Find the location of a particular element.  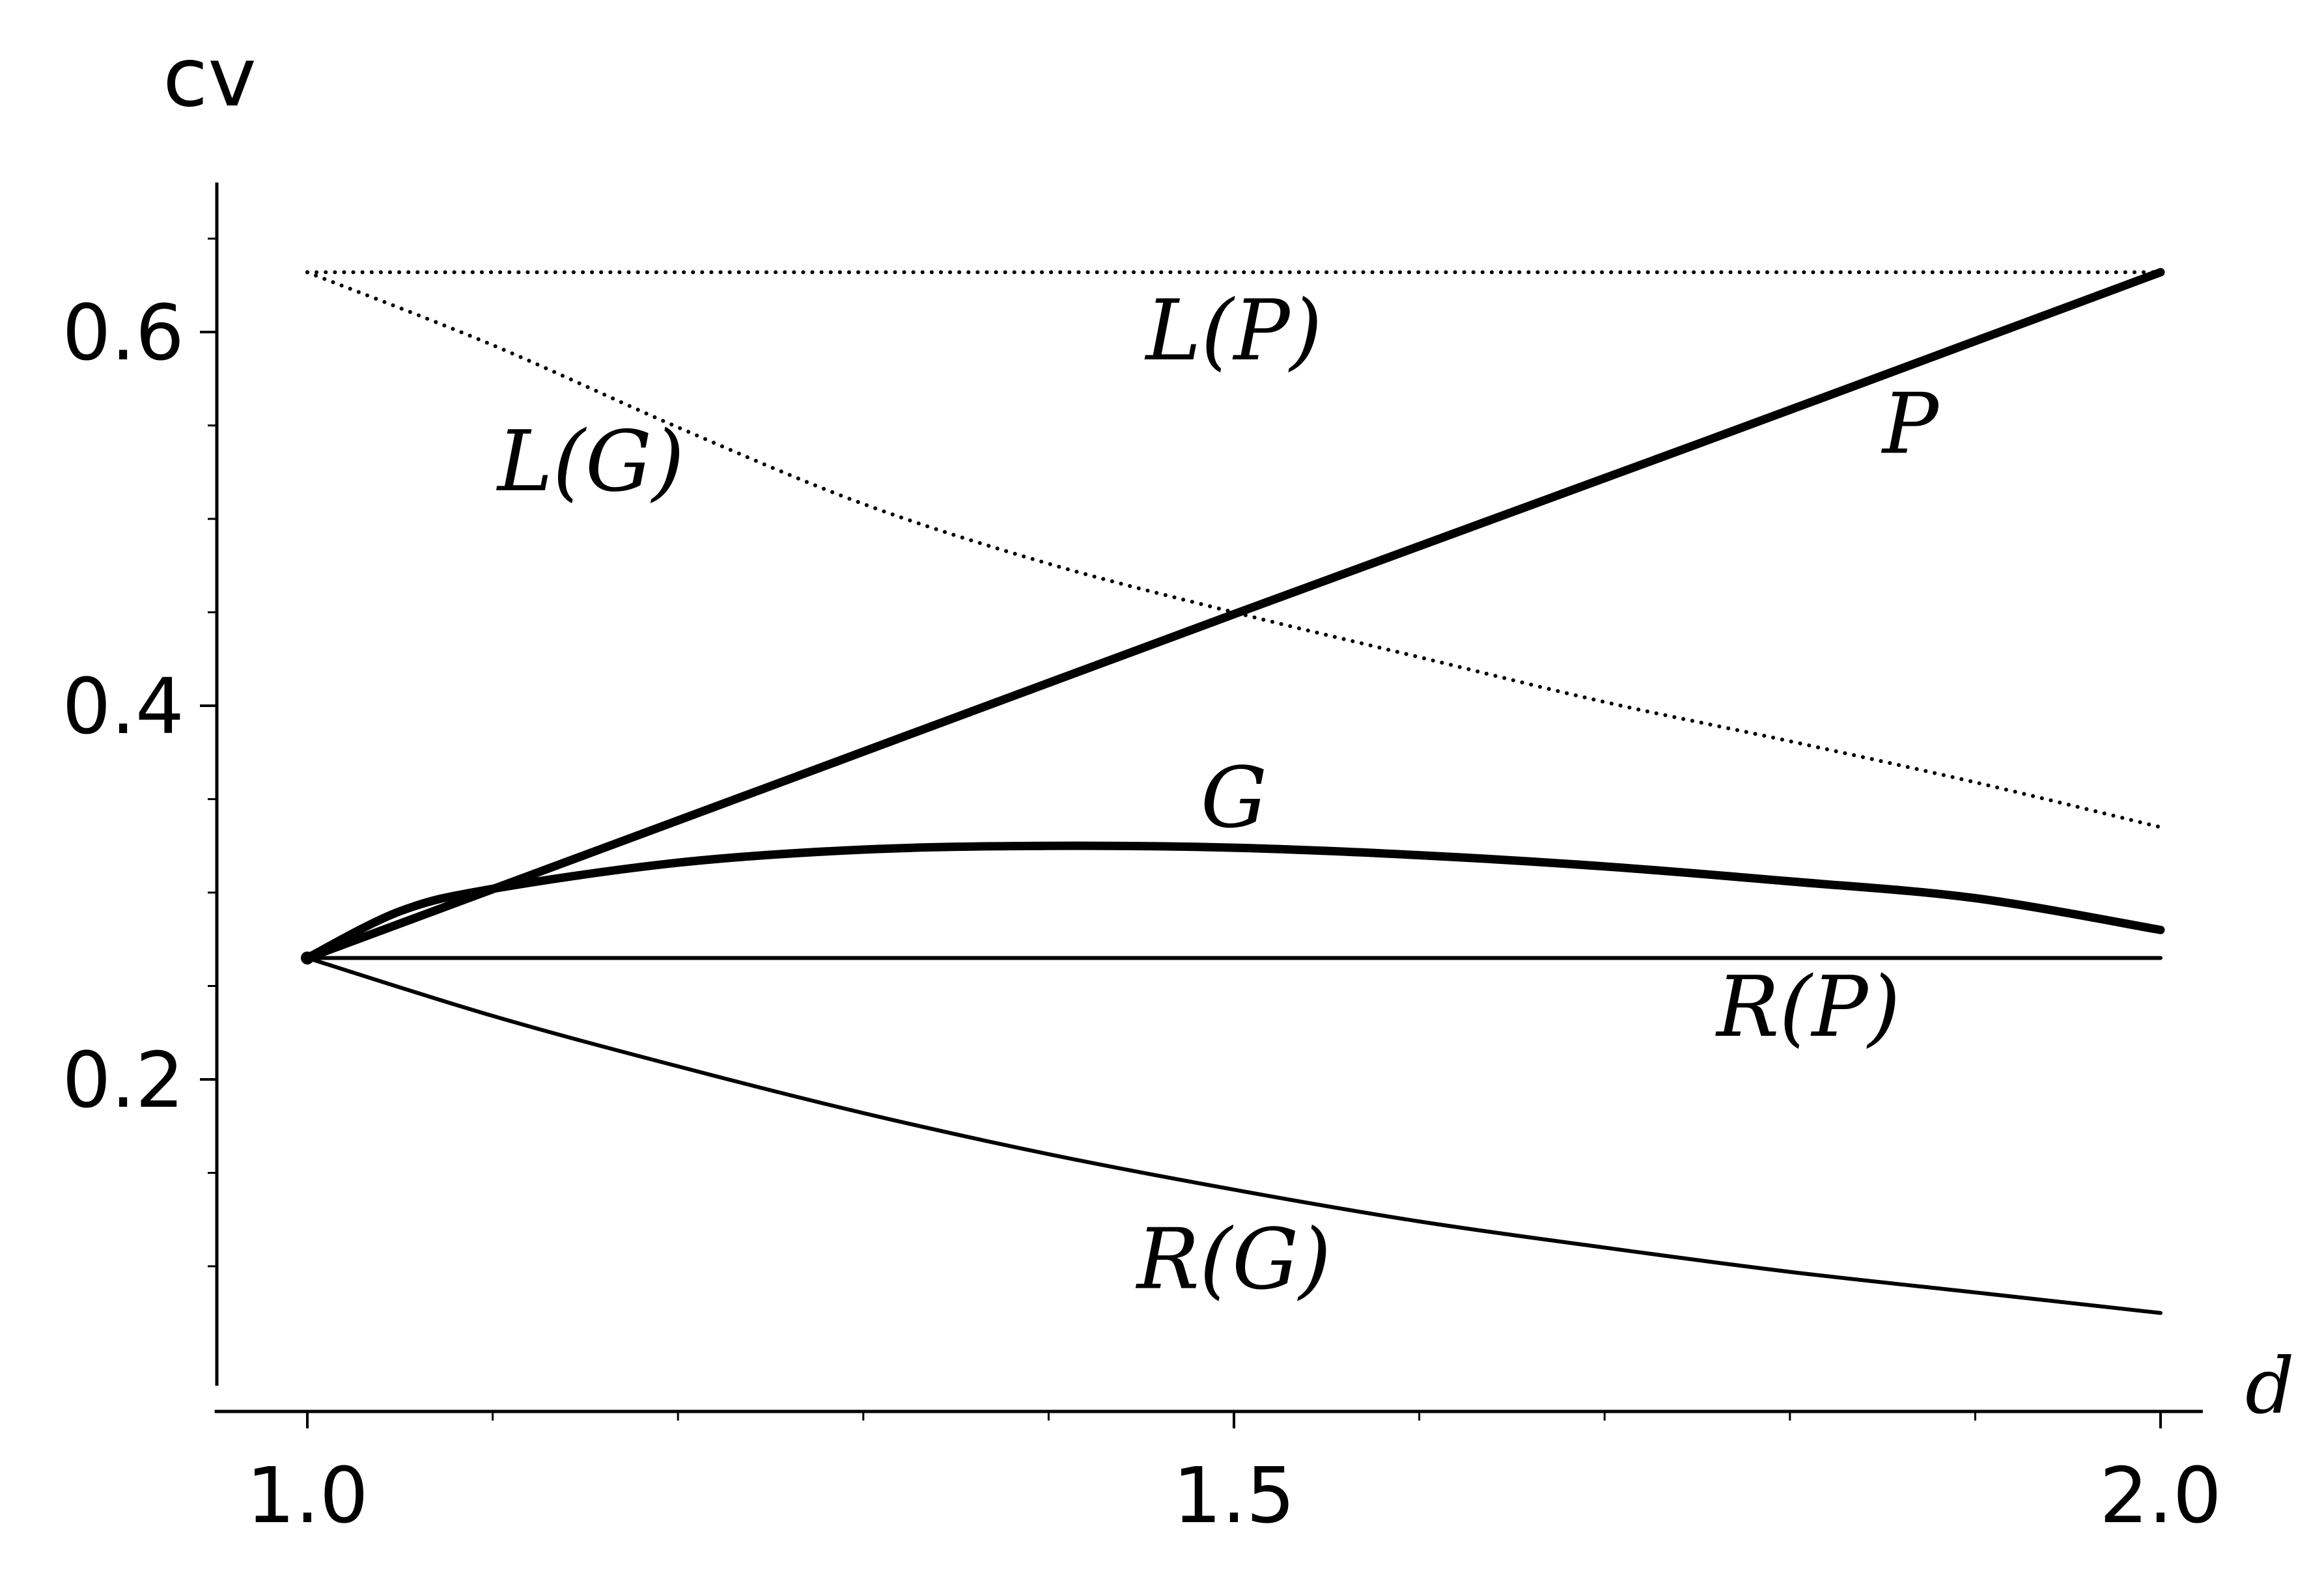

y-tick-label: 0.6 is located at coordinates (123, 333).